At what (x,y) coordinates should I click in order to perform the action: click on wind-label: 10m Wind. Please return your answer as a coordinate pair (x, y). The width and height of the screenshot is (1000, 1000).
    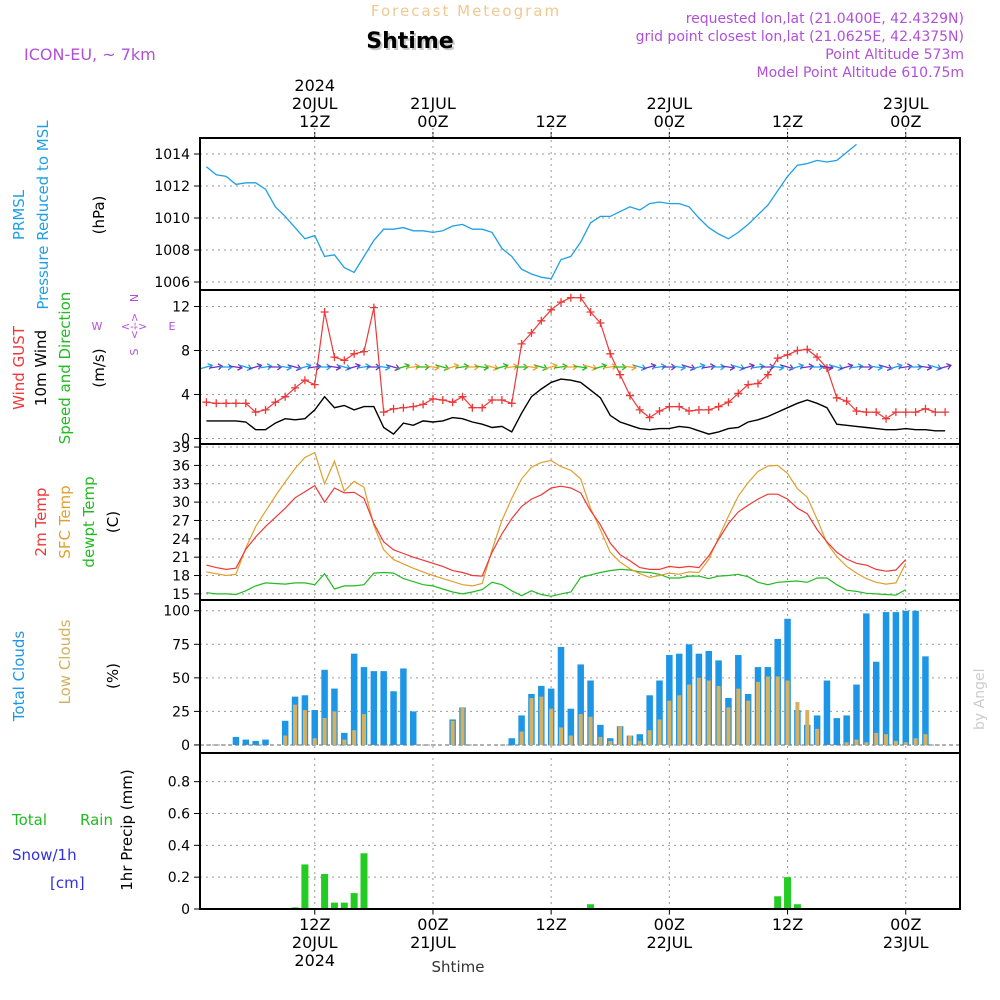
    Looking at the image, I should click on (41, 368).